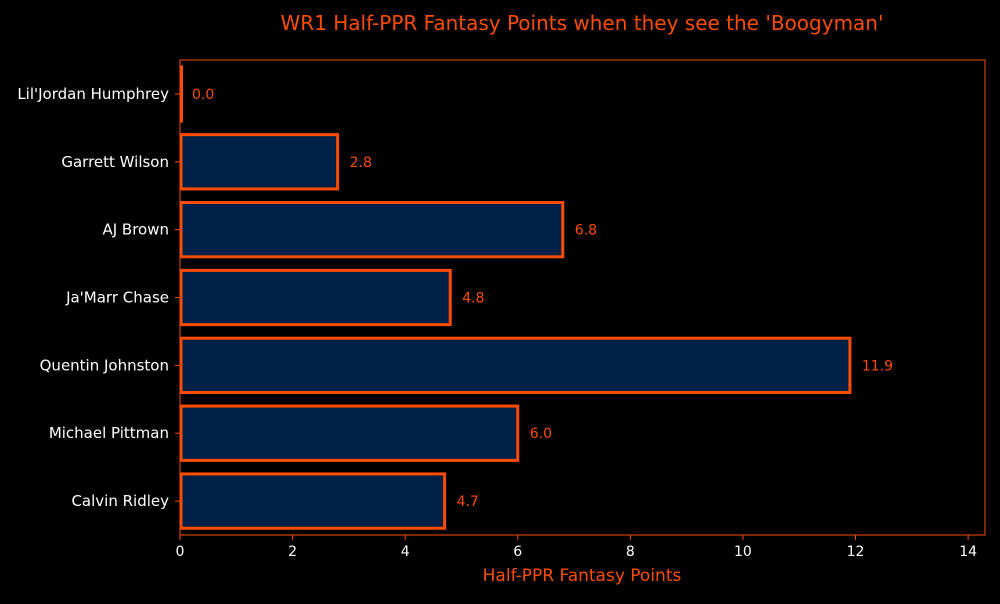  I want to click on x-ticks: 0 2 4 6 8 10 12 14, so click(576, 547).